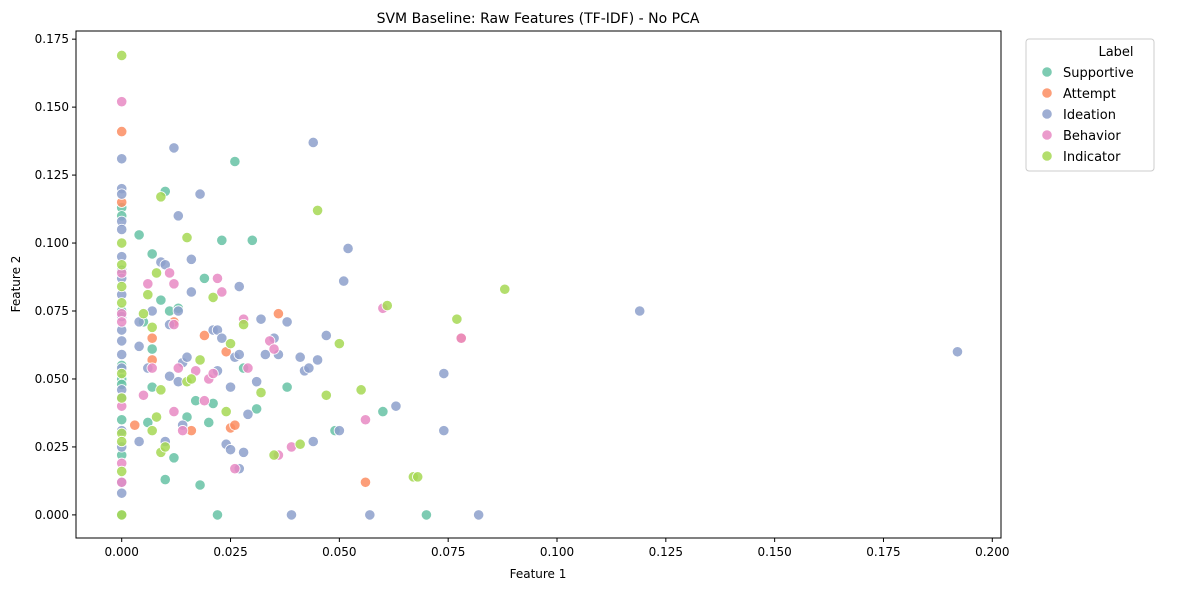  Describe the element at coordinates (230, 552) in the screenshot. I see `x-tick-label: 0.025` at that location.